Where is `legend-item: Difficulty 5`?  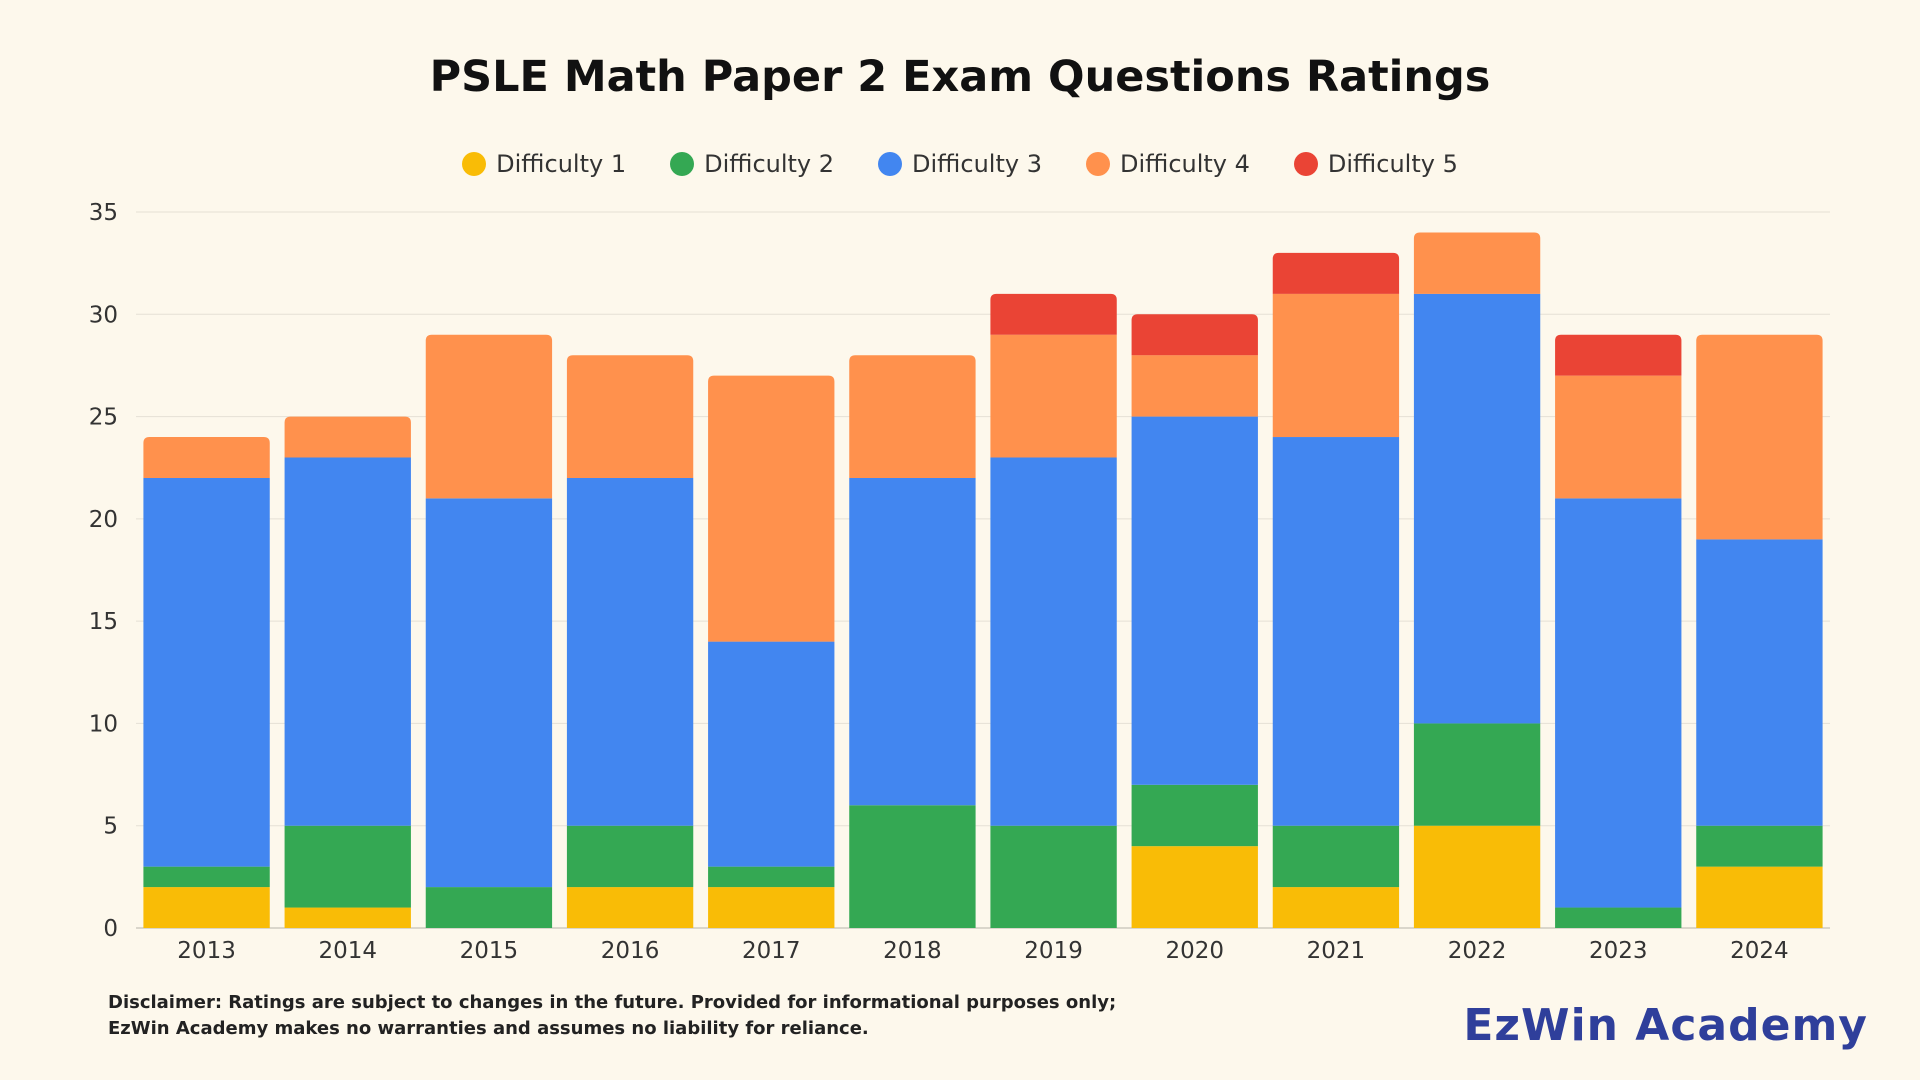 legend-item: Difficulty 5 is located at coordinates (1375, 164).